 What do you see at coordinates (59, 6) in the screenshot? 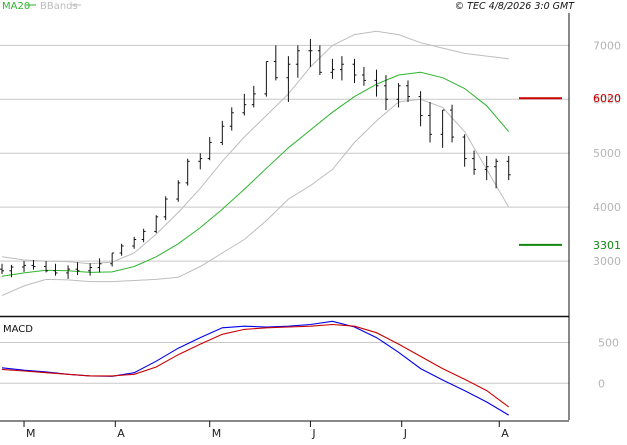
I see `legend-bbands: BBands` at bounding box center [59, 6].